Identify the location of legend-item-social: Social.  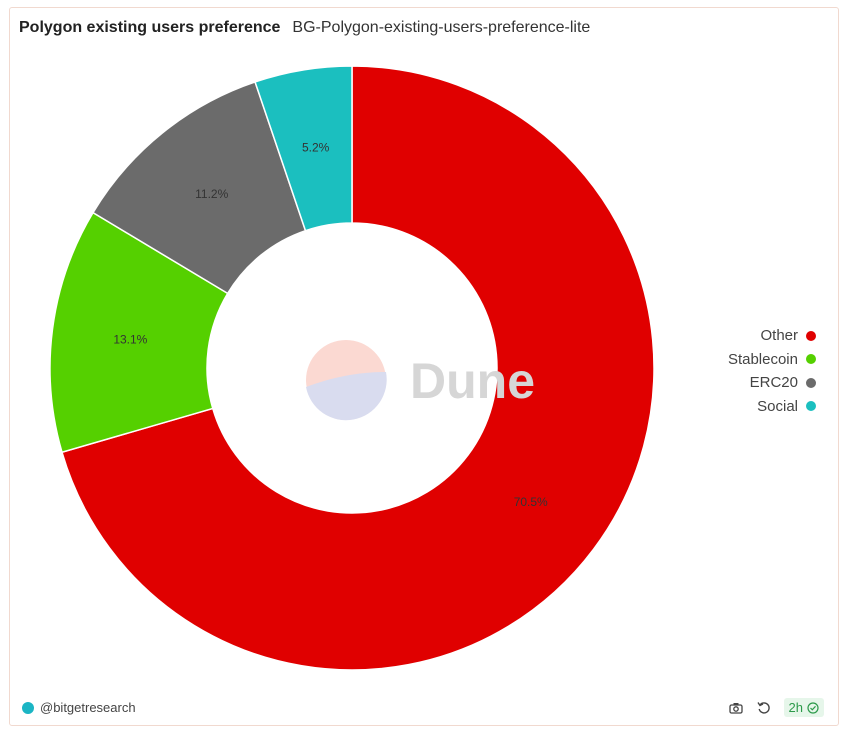
(772, 407).